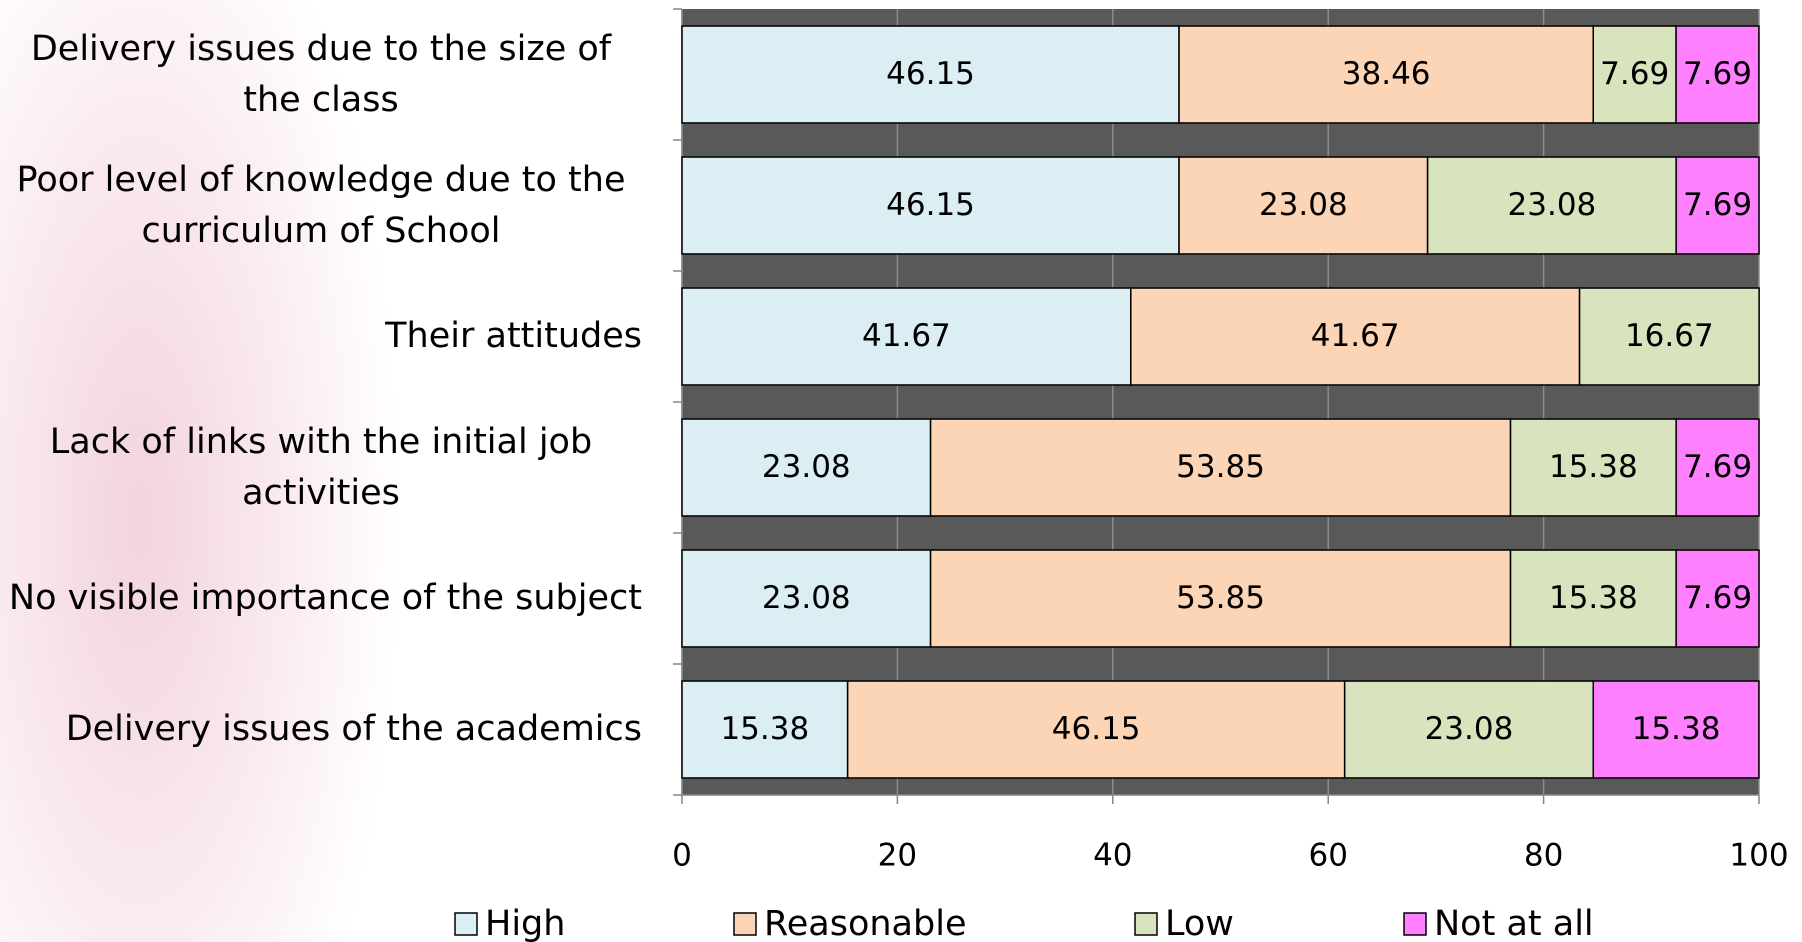 The height and width of the screenshot is (942, 1802). What do you see at coordinates (525, 923) in the screenshot?
I see `legend-label: High` at bounding box center [525, 923].